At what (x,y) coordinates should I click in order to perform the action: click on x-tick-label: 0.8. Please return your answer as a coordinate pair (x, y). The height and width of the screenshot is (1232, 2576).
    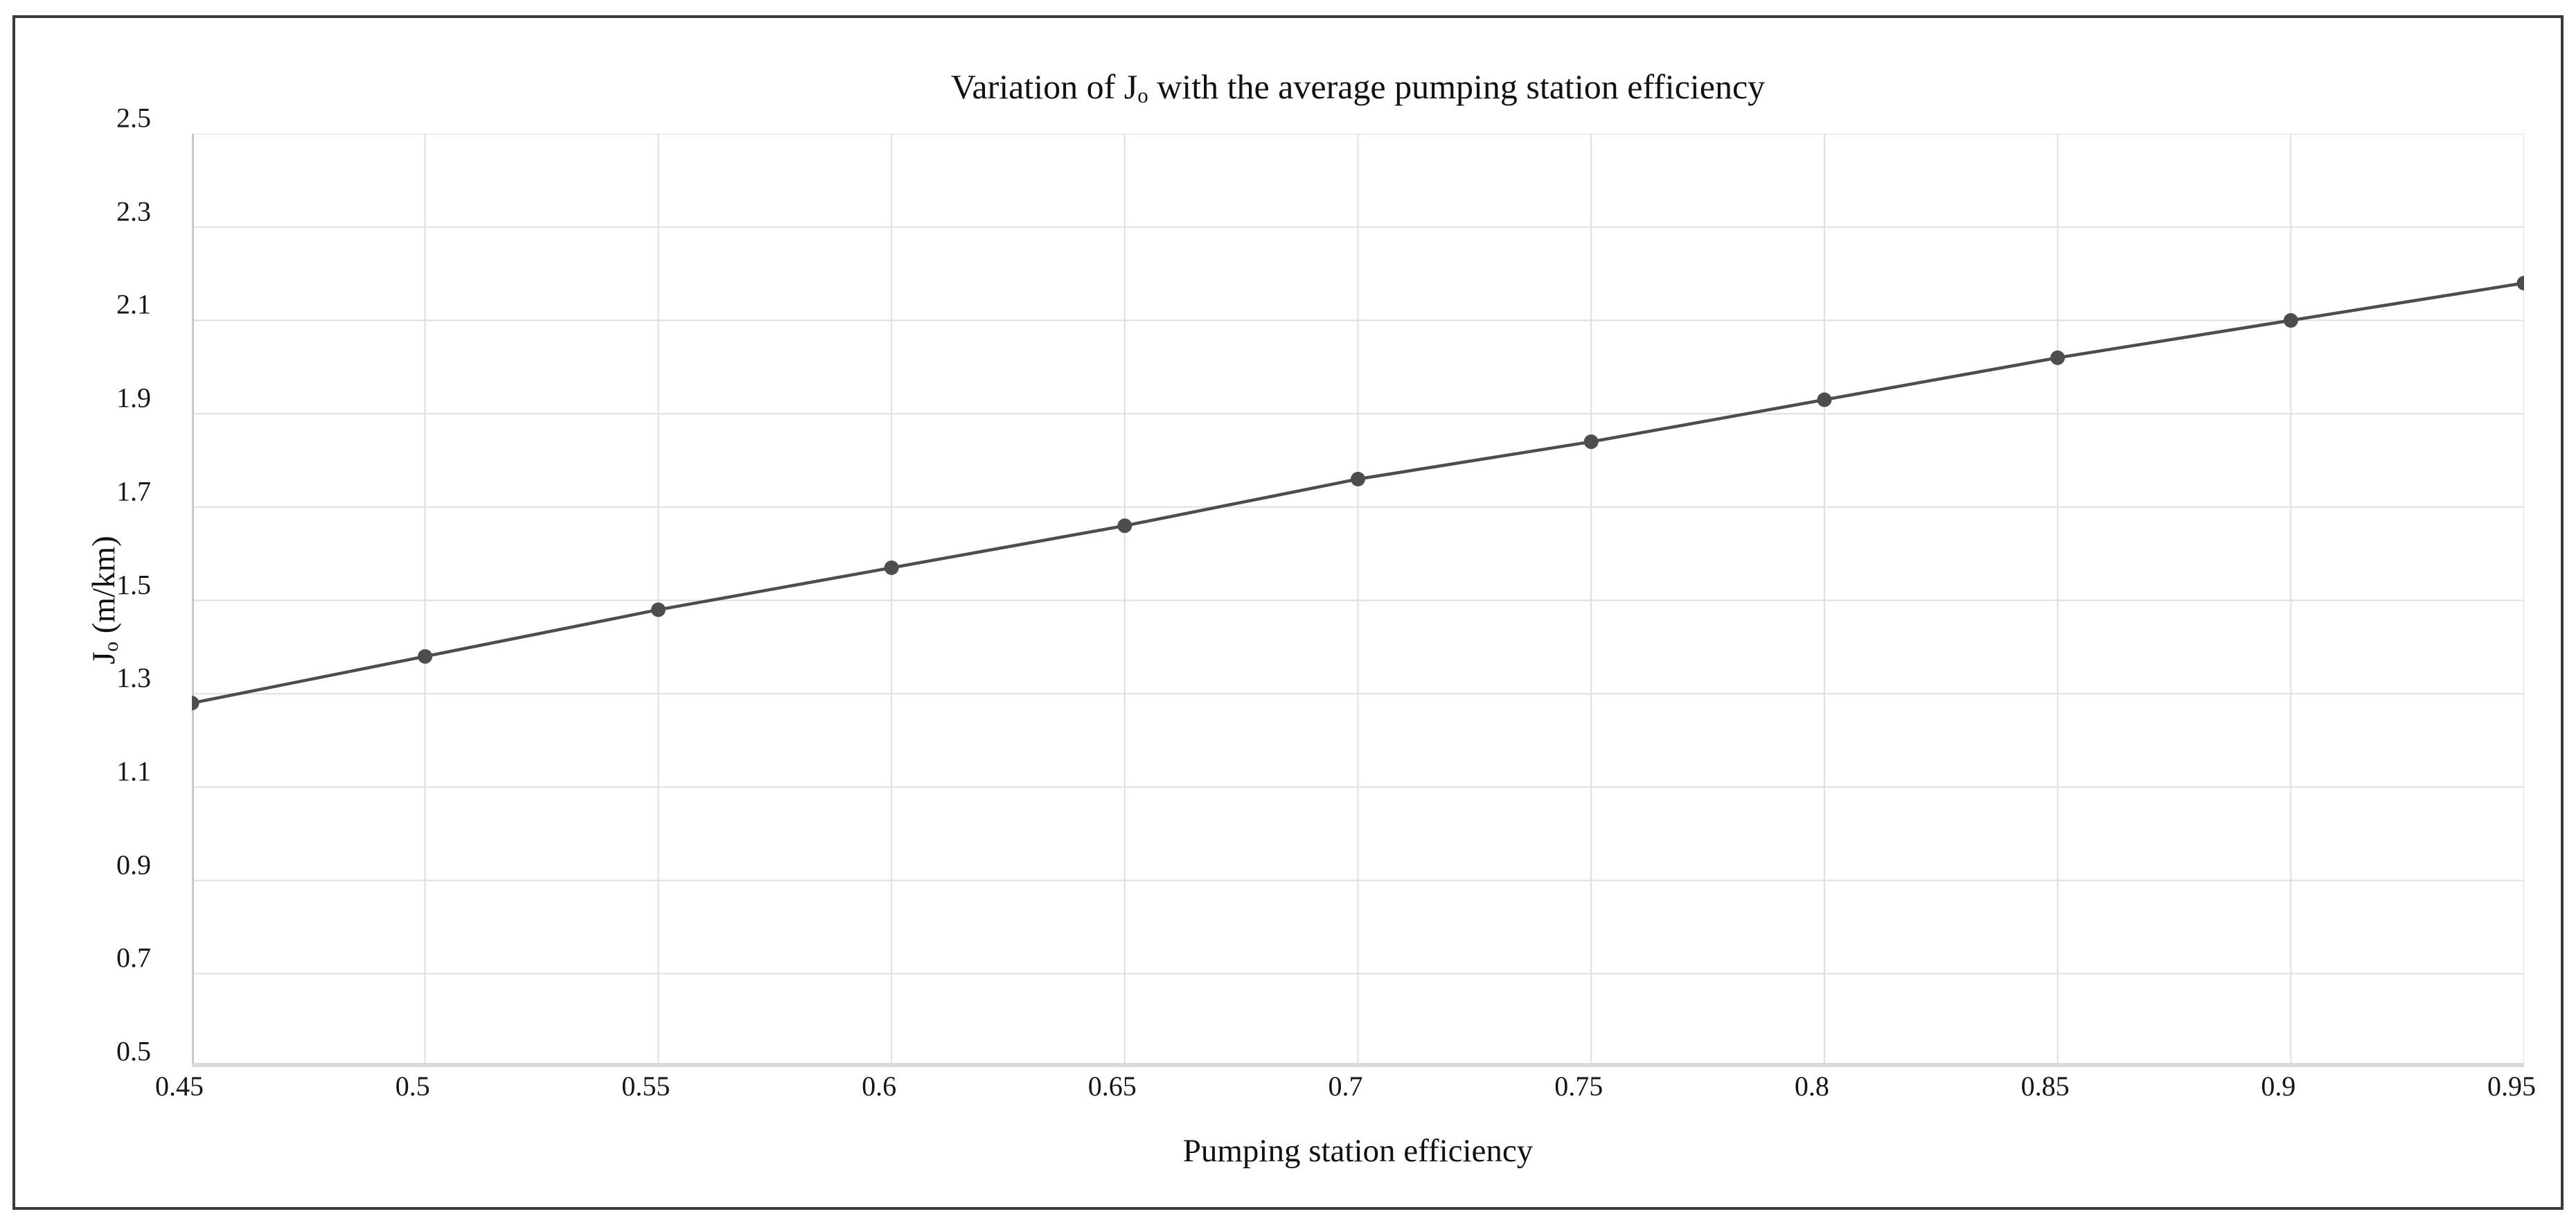
    Looking at the image, I should click on (1811, 1086).